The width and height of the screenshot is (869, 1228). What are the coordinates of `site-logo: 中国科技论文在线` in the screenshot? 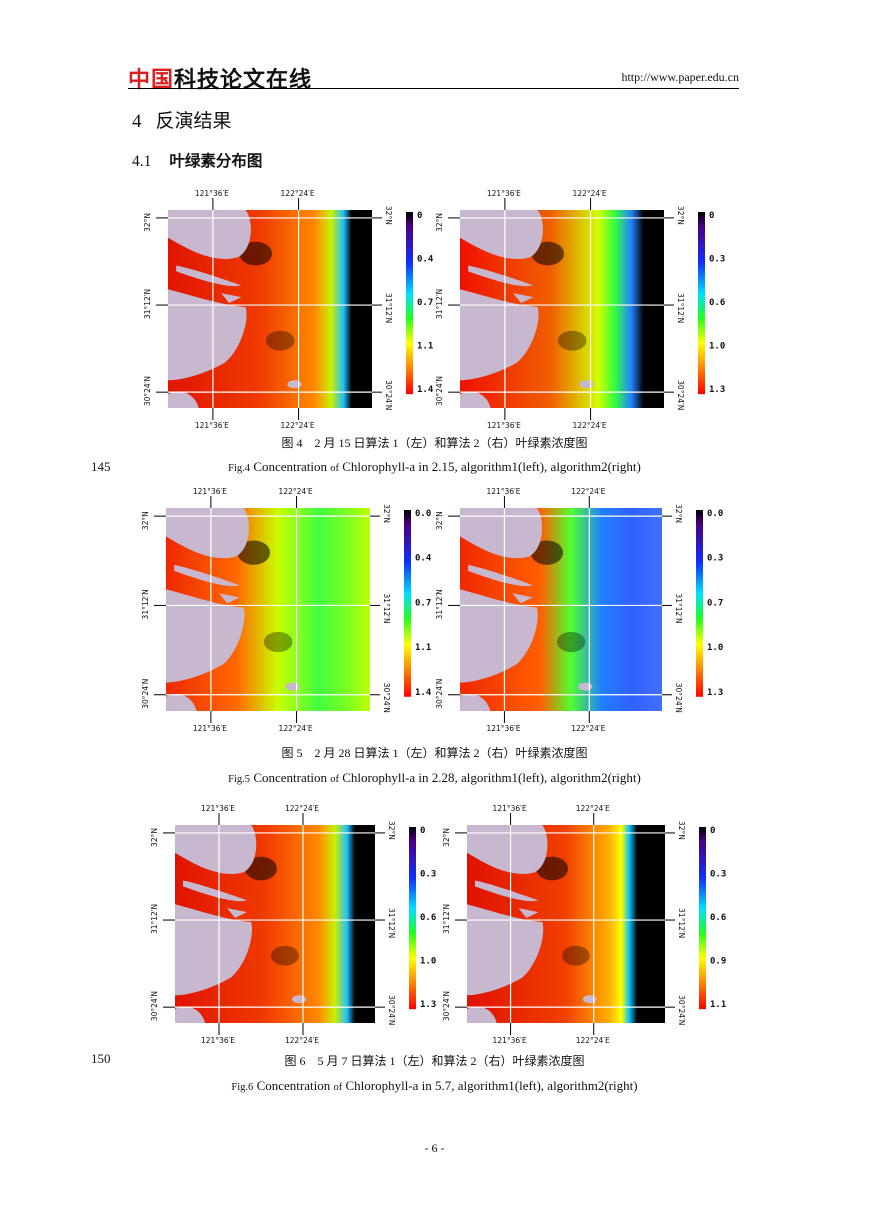 It's located at (220, 78).